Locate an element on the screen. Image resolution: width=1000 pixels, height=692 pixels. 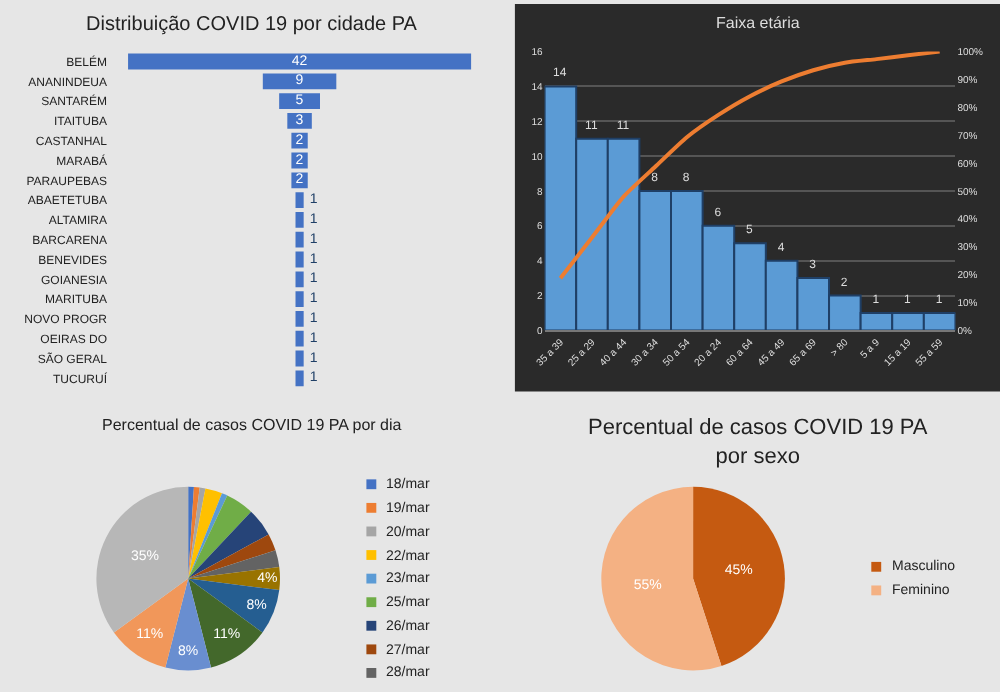
line-series is located at coordinates (750, 166).